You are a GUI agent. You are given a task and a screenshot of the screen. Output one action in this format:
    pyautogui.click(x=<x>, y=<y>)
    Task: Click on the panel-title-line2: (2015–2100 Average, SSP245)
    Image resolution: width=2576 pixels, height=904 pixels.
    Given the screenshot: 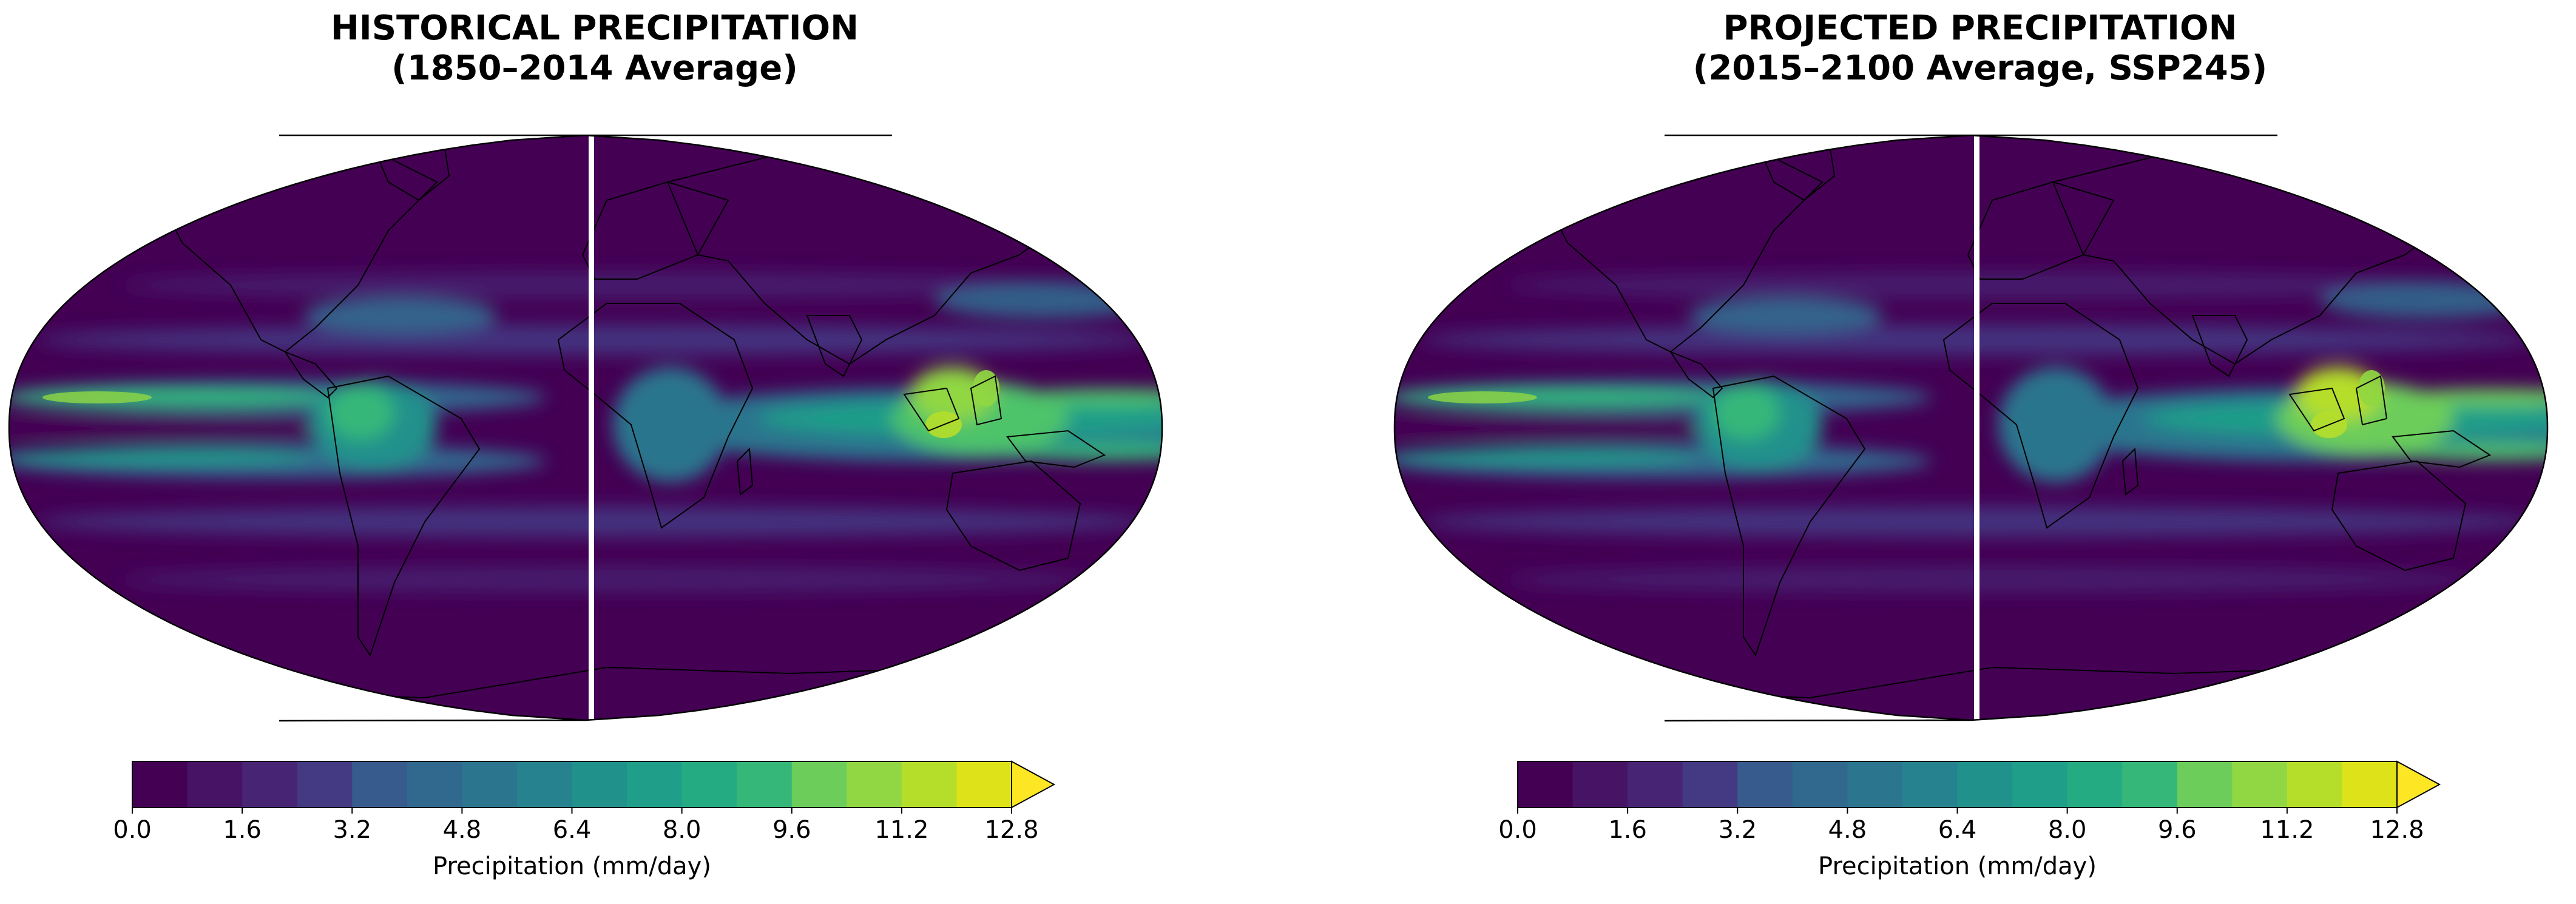 What is the action you would take?
    pyautogui.click(x=1980, y=68)
    